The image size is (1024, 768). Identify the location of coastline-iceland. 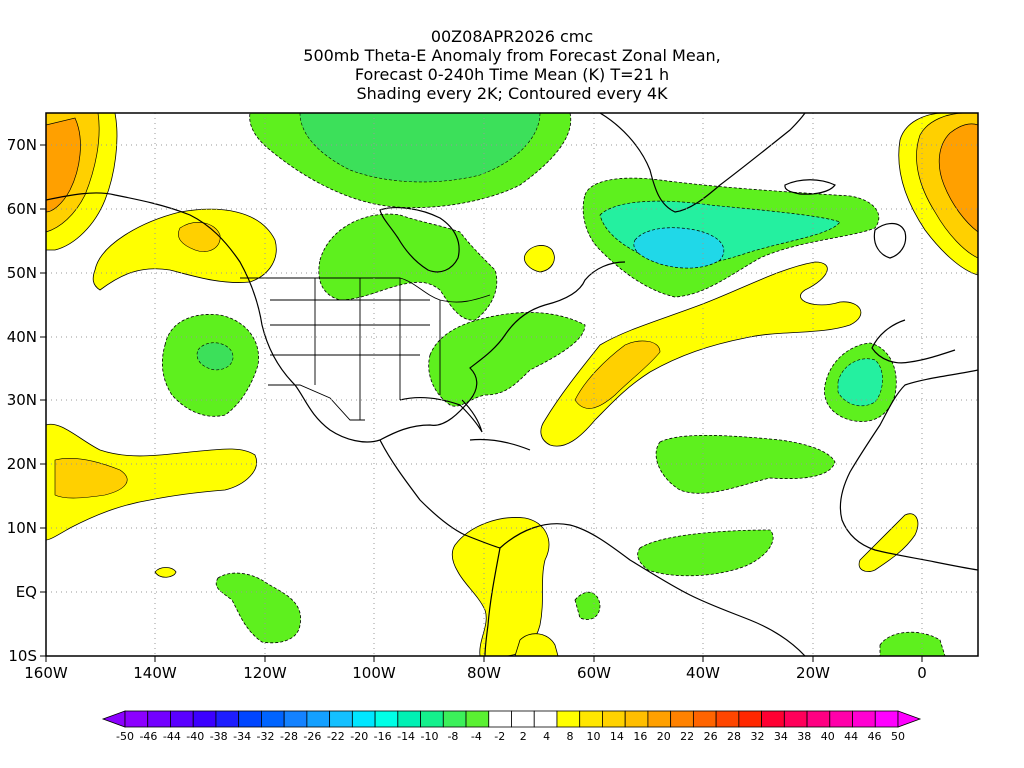
(810, 187).